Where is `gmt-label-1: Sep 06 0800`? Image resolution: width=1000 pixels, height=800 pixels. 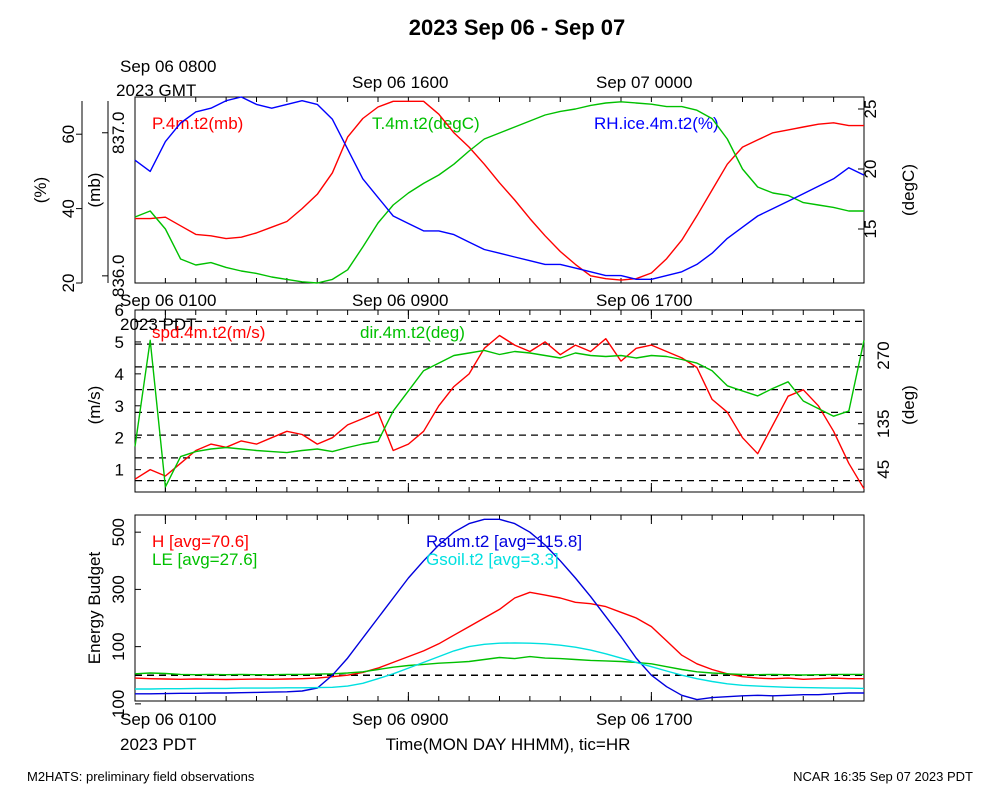
gmt-label-1: Sep 06 0800 is located at coordinates (168, 66).